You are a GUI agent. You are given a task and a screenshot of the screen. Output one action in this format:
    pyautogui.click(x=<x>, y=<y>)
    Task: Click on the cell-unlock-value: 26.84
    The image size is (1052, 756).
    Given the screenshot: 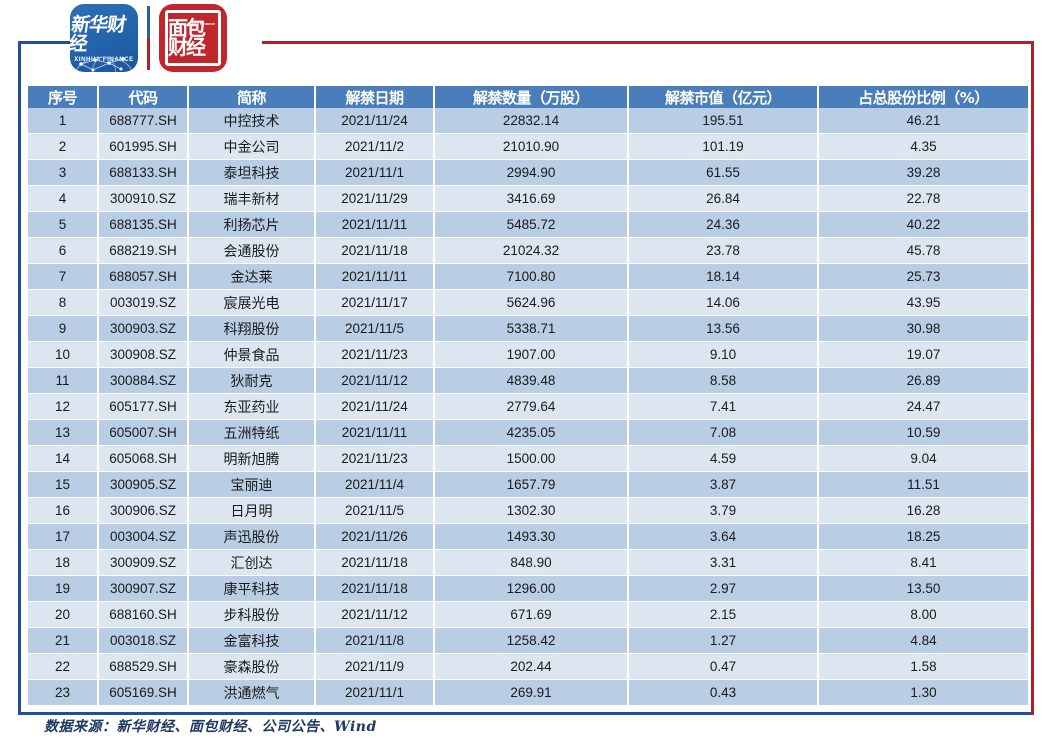 What is the action you would take?
    pyautogui.click(x=723, y=198)
    